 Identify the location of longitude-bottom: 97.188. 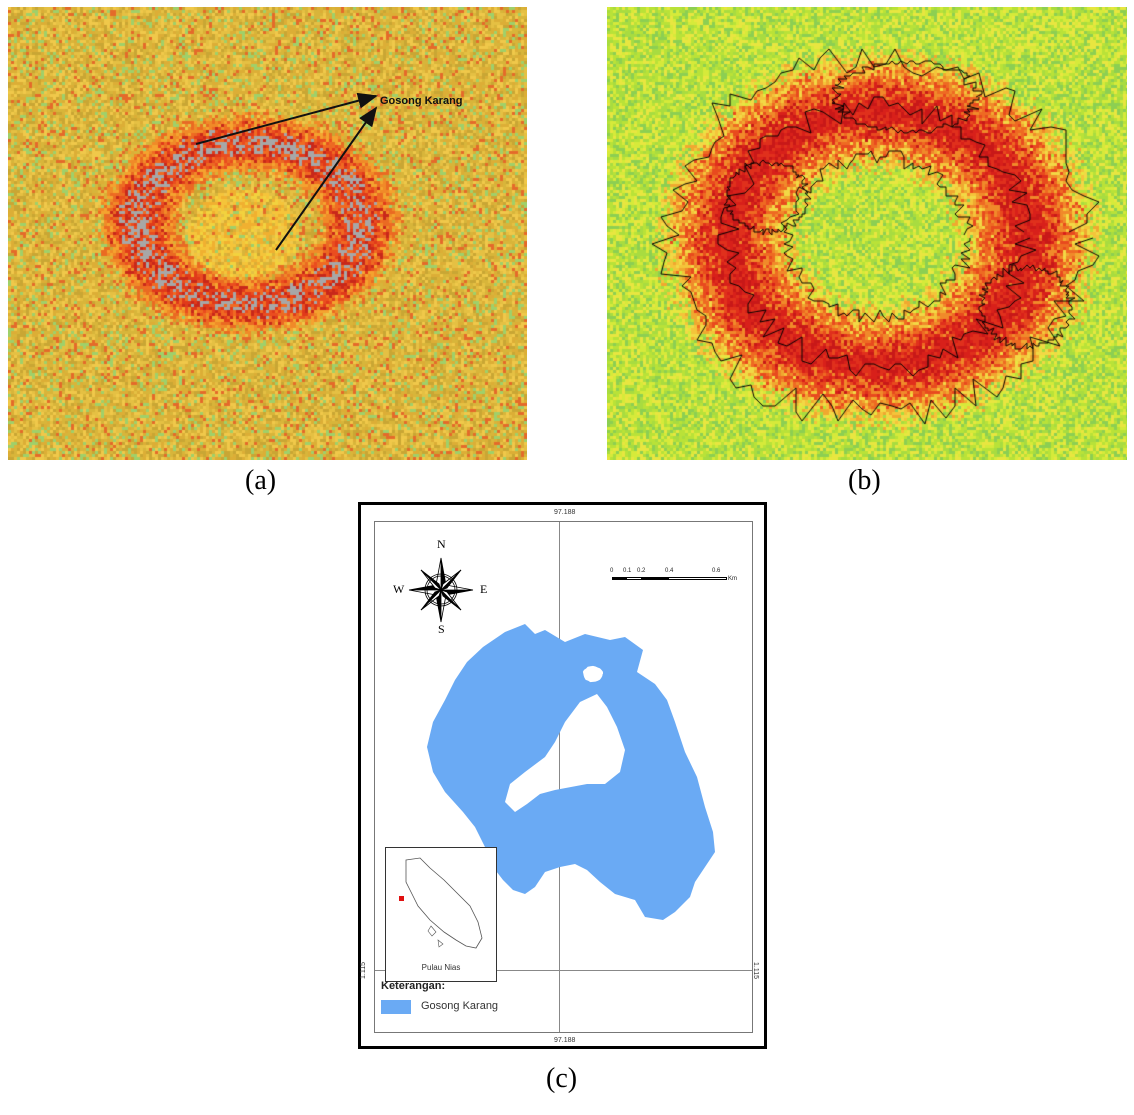
(565, 1040).